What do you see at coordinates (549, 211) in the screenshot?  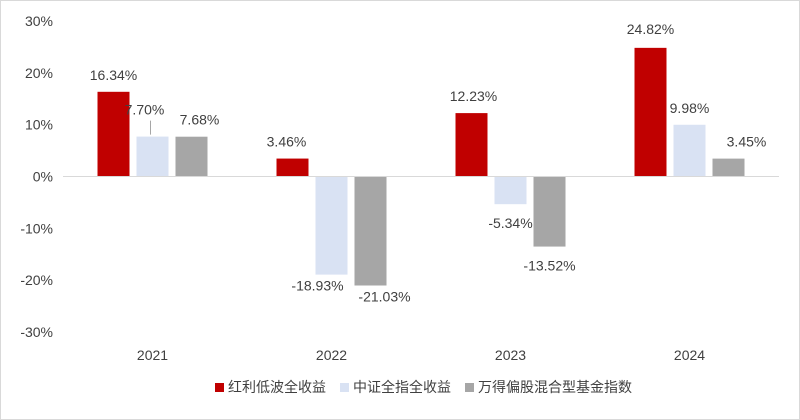 I see `bar-2023-s2` at bounding box center [549, 211].